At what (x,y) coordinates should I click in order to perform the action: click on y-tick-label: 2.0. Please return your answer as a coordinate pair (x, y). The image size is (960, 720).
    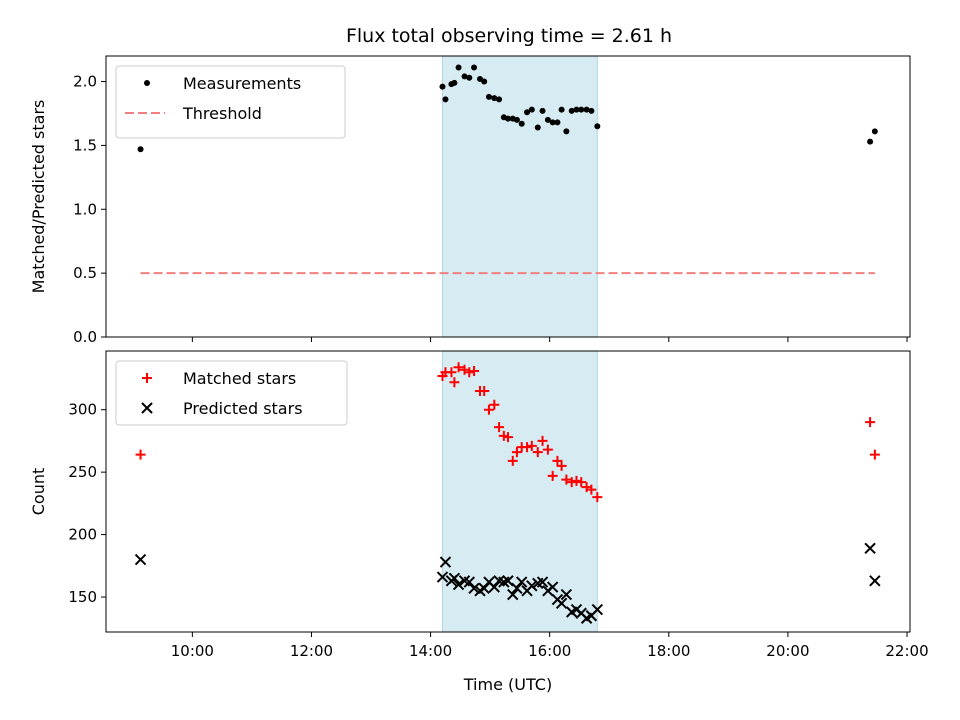
    Looking at the image, I should click on (85, 82).